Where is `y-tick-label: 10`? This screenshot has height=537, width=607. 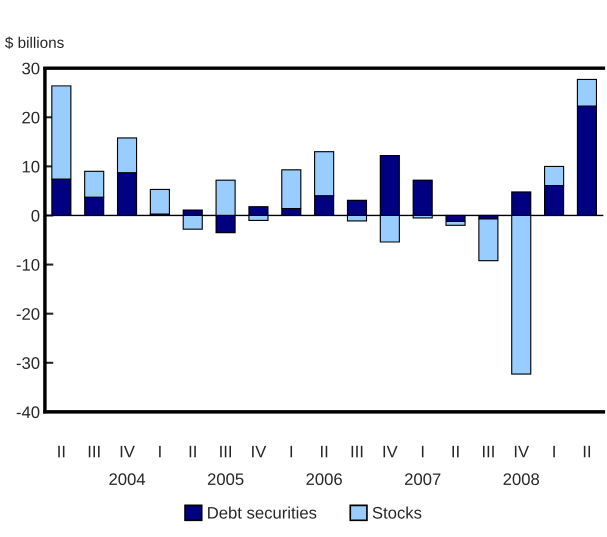
y-tick-label: 10 is located at coordinates (31, 166).